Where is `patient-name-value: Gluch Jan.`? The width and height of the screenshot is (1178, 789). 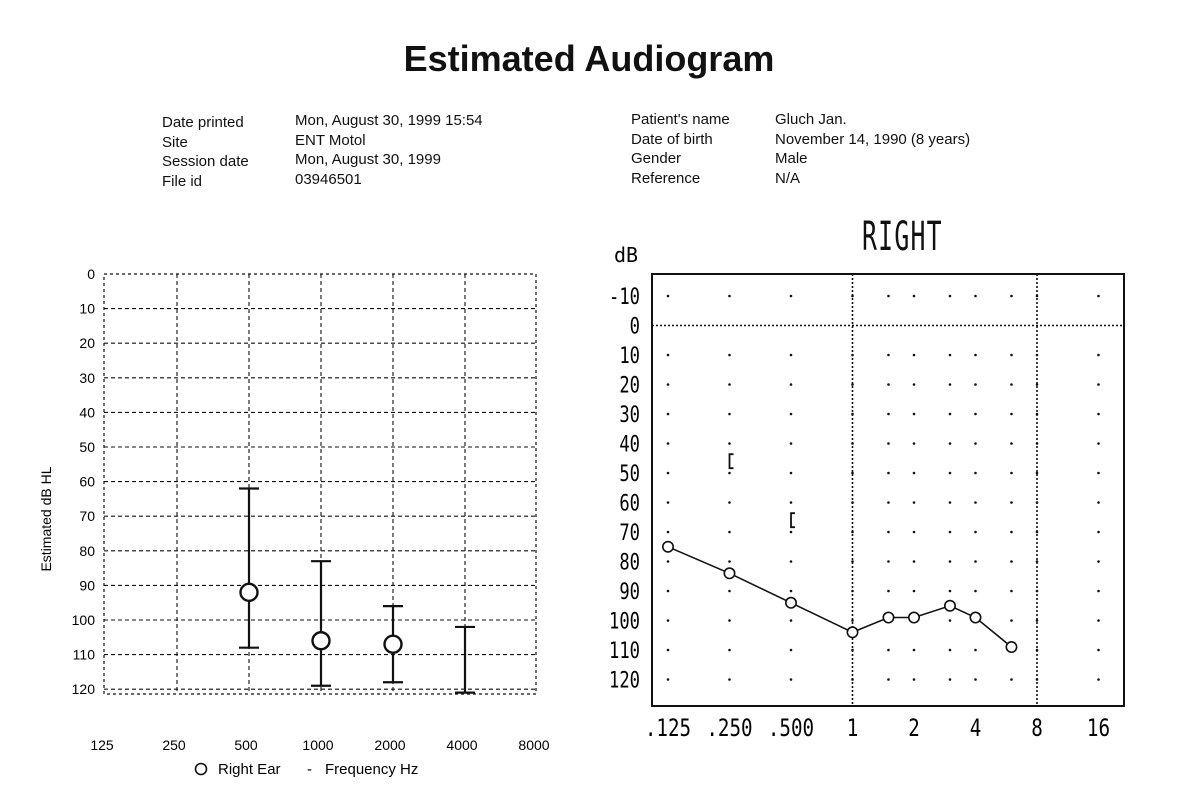
patient-name-value: Gluch Jan. is located at coordinates (811, 119).